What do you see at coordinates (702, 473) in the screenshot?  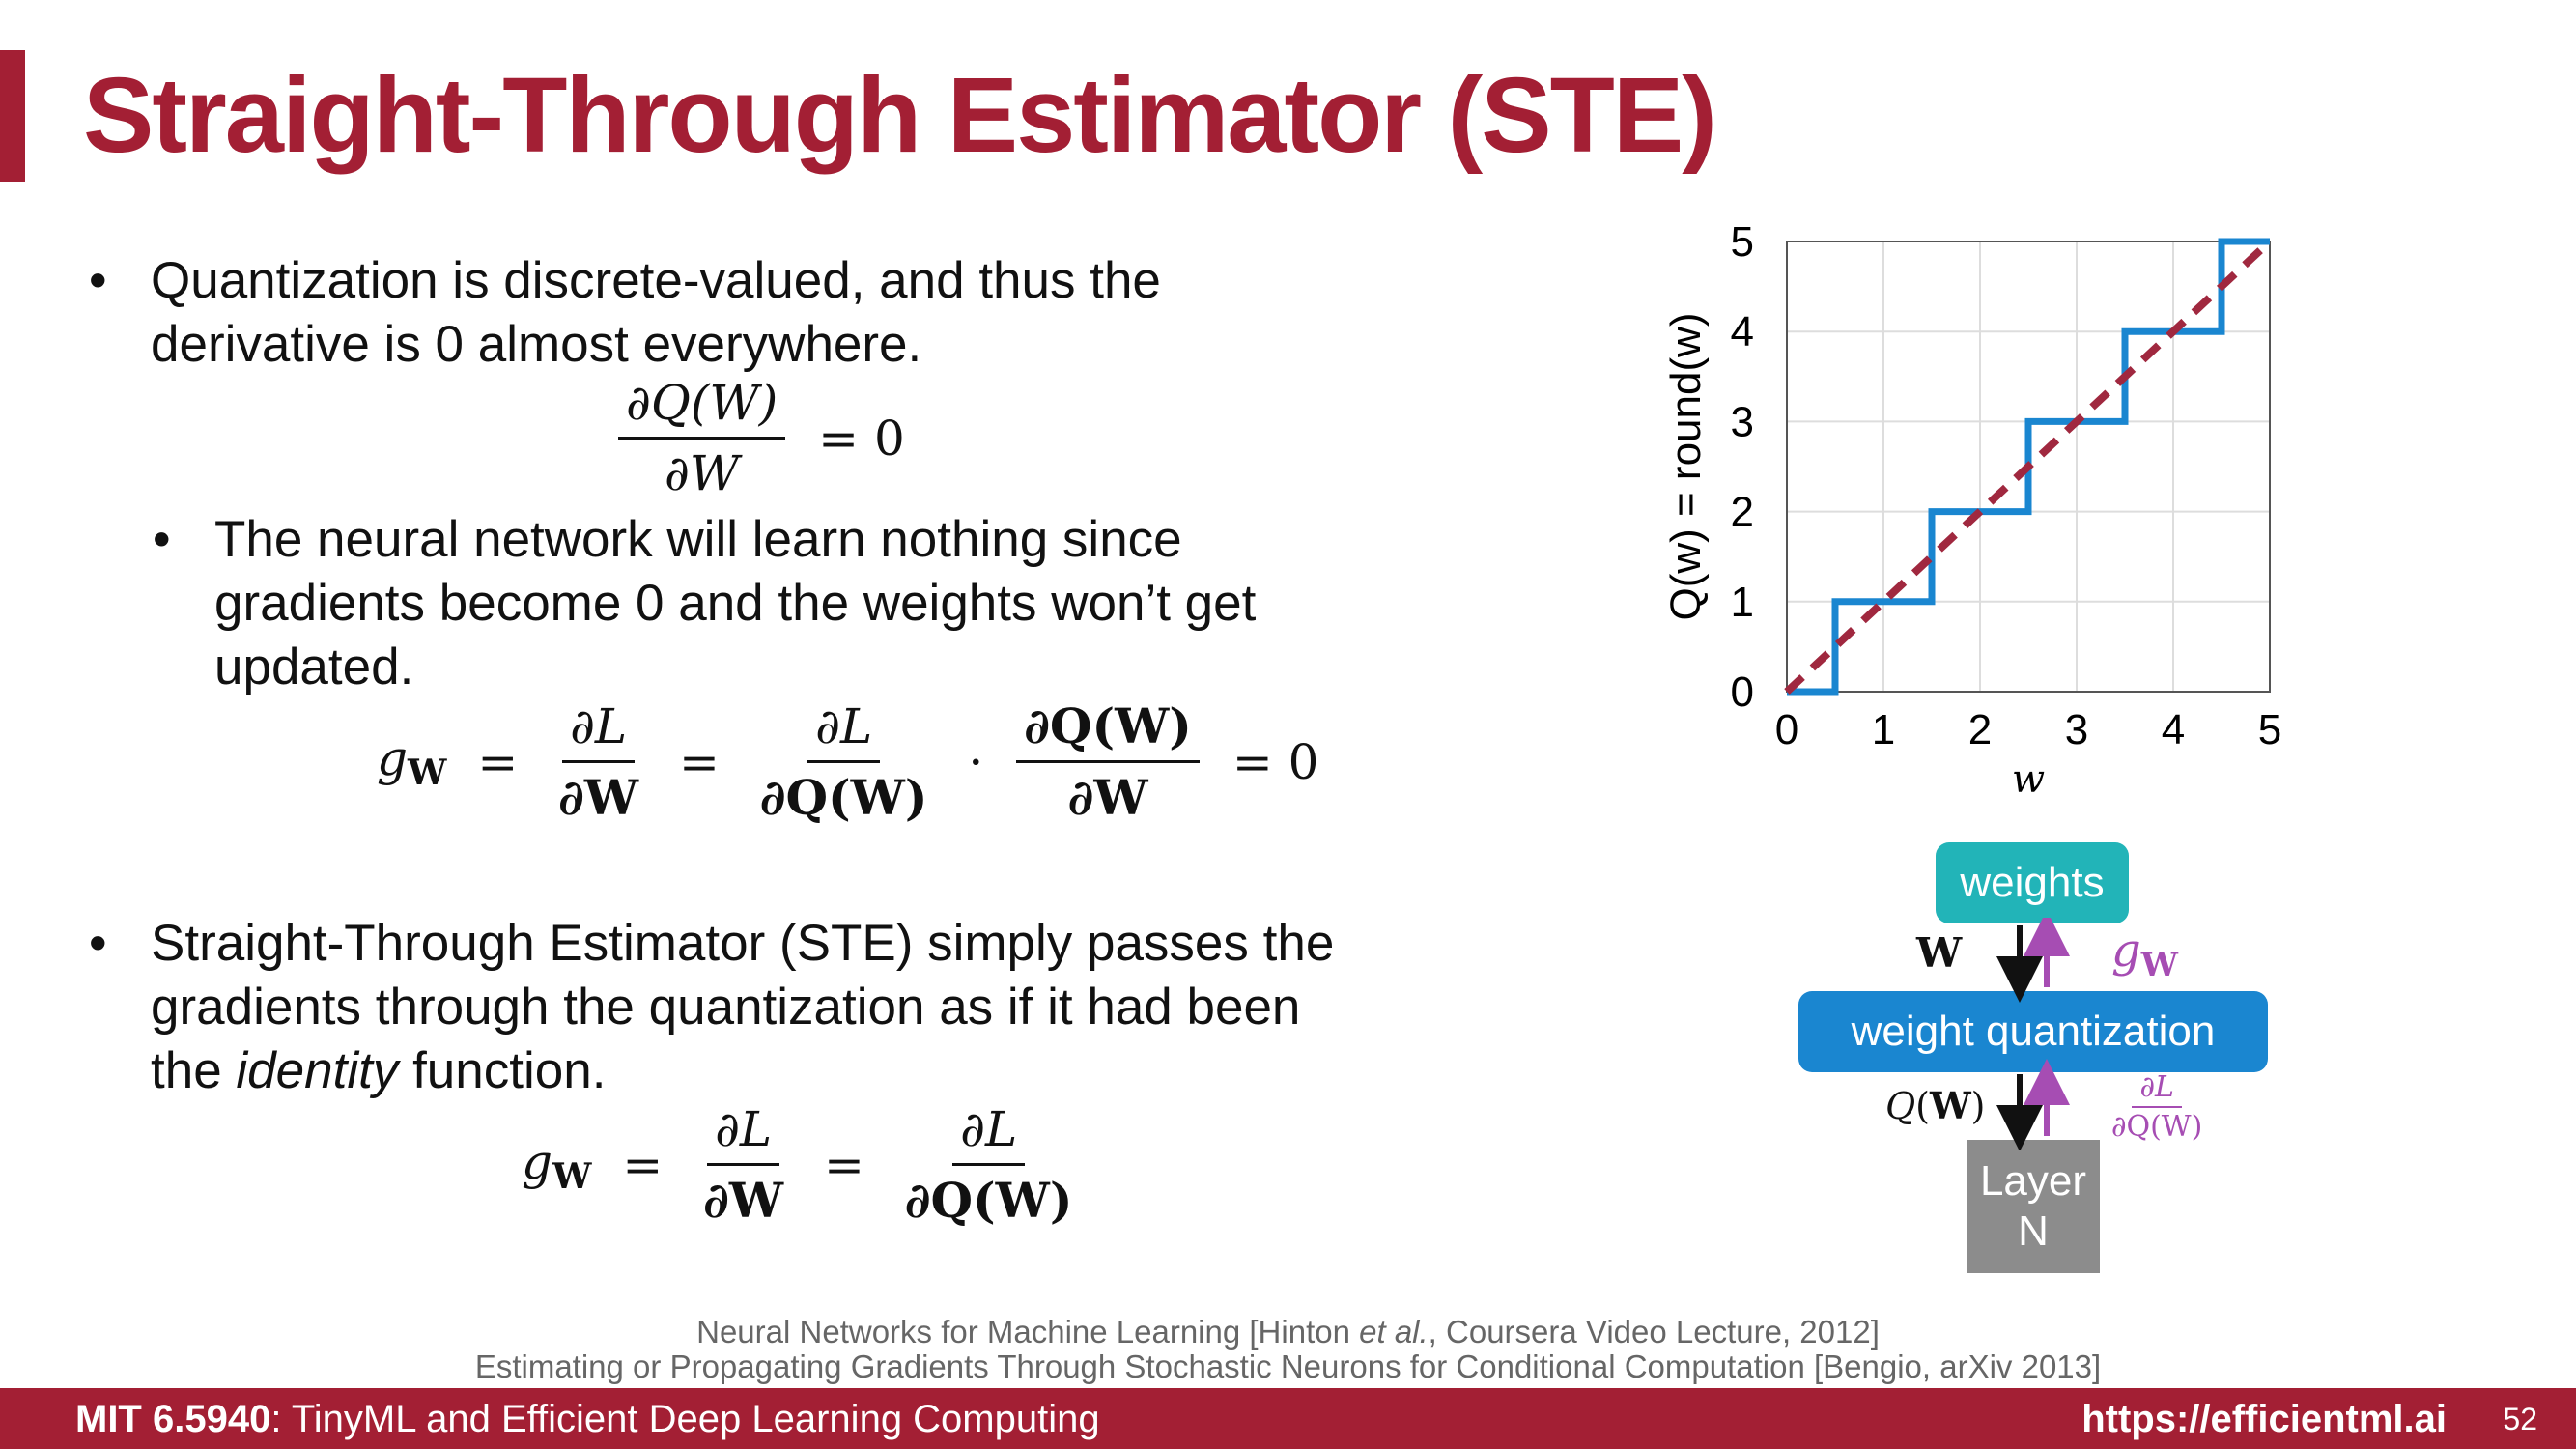 I see `eq1-denominator: ∂W` at bounding box center [702, 473].